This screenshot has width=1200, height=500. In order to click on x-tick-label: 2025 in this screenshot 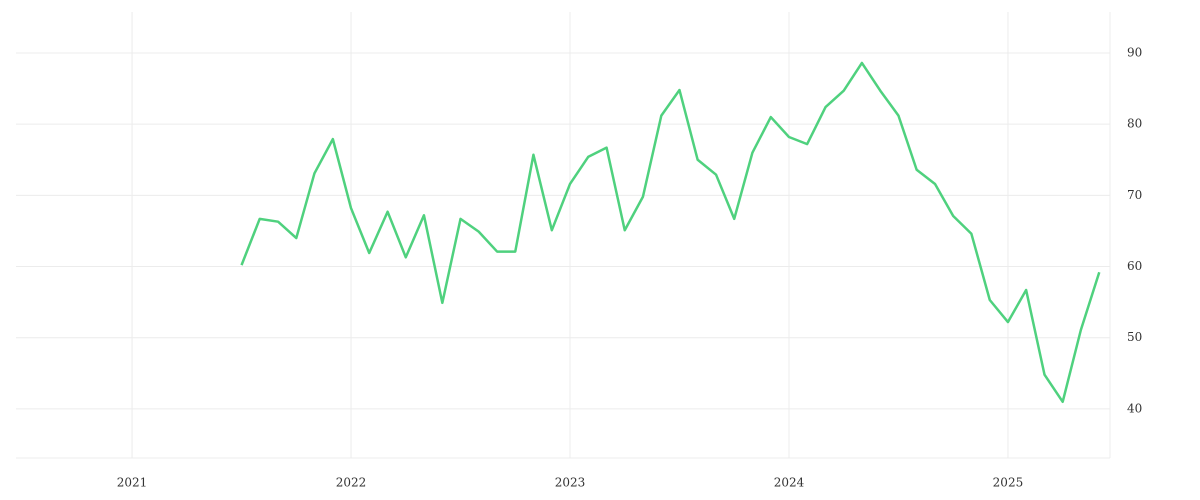, I will do `click(1008, 483)`.